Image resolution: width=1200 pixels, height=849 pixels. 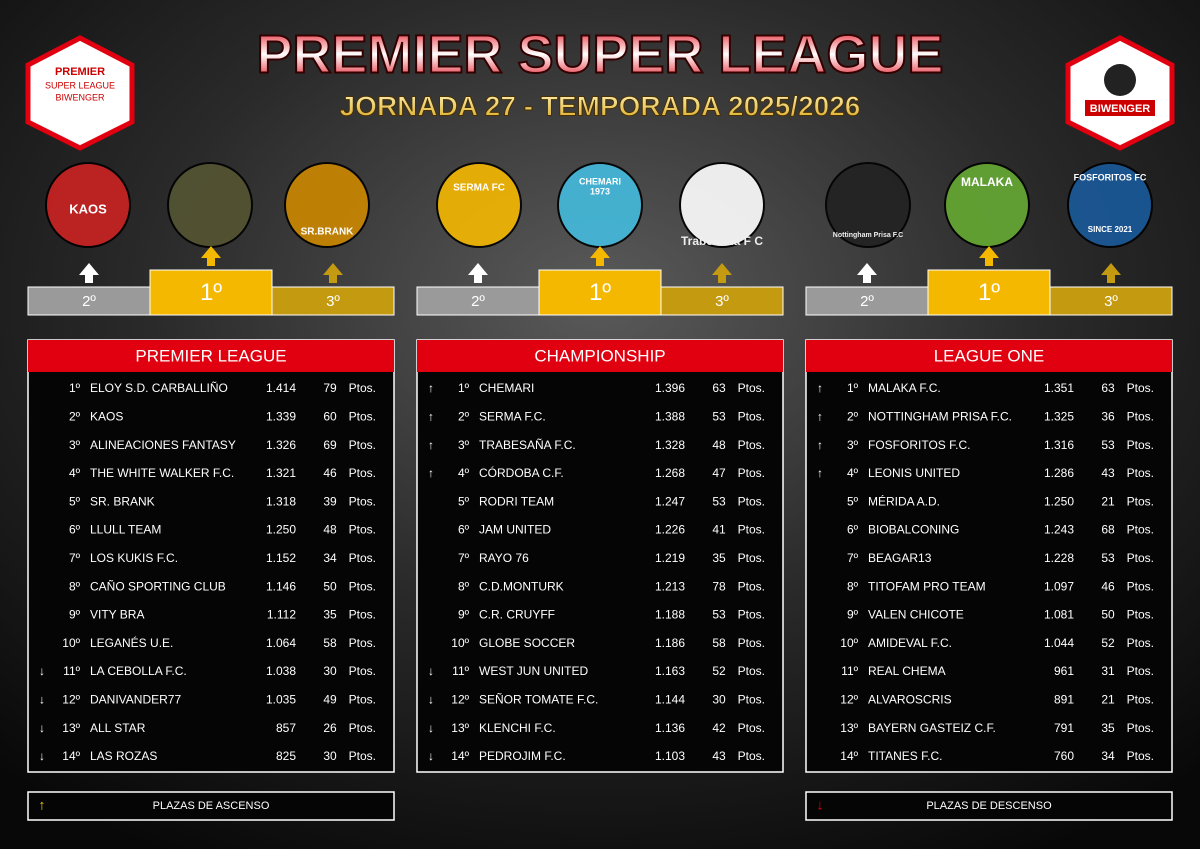 I want to click on row-score: 1.318, so click(x=281, y=501).